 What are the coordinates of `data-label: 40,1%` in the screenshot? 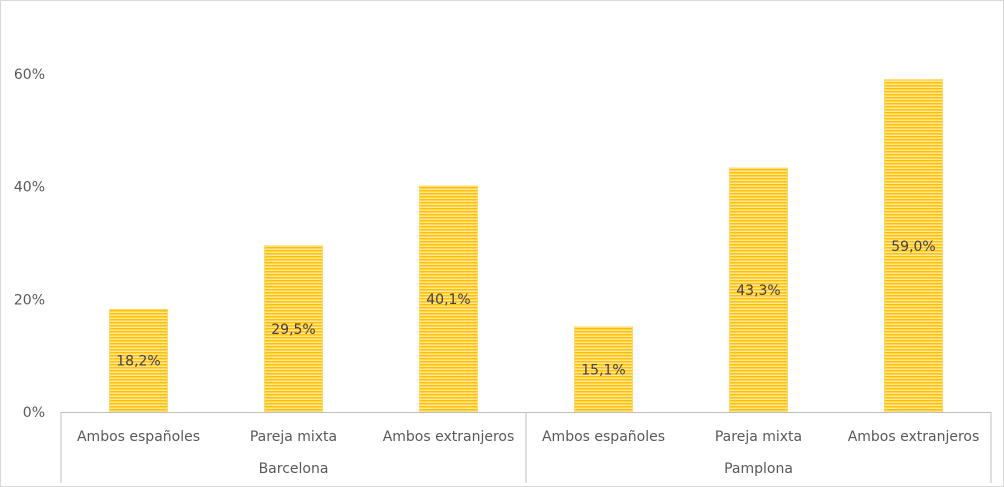 It's located at (448, 300).